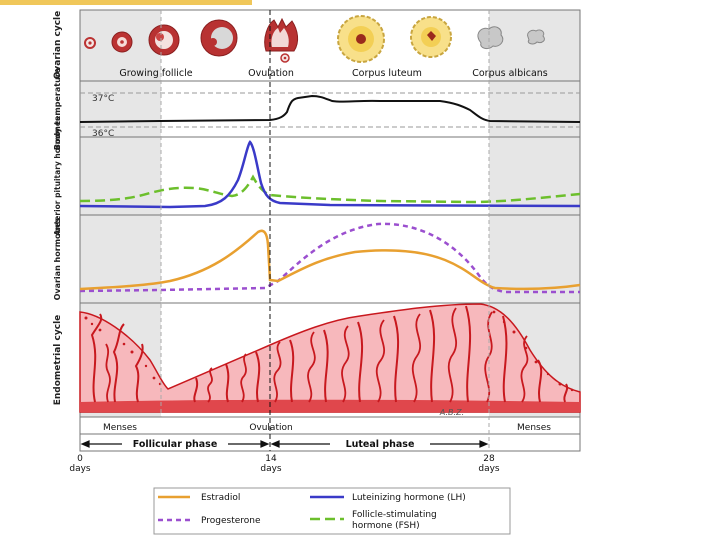 Image resolution: width=720 pixels, height=540 pixels. What do you see at coordinates (314, 39) in the screenshot?
I see `ovarian-cycle-illustrations` at bounding box center [314, 39].